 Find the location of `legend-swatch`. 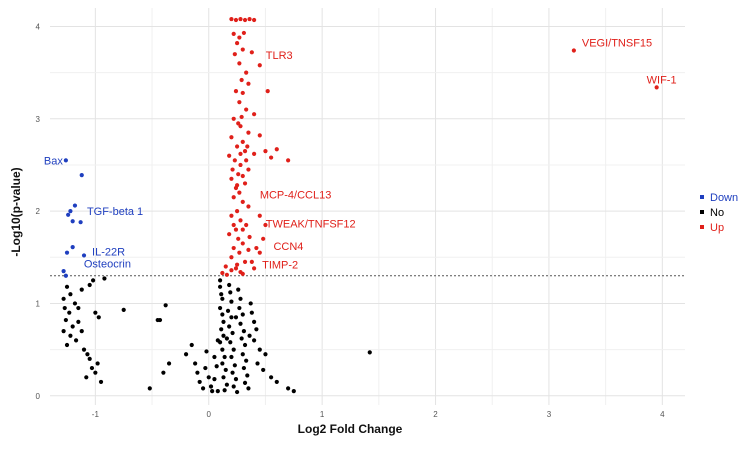

legend-swatch is located at coordinates (702, 212).